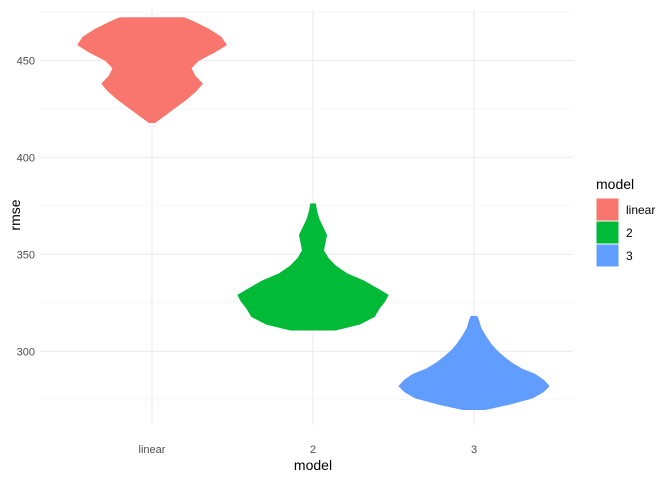 The height and width of the screenshot is (480, 672). I want to click on legend-title: model, so click(615, 184).